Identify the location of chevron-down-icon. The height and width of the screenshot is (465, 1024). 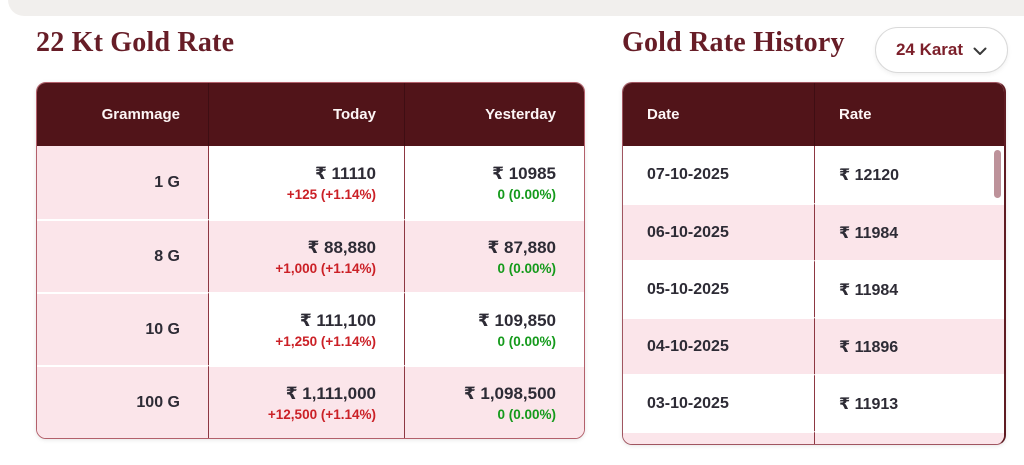
(980, 51).